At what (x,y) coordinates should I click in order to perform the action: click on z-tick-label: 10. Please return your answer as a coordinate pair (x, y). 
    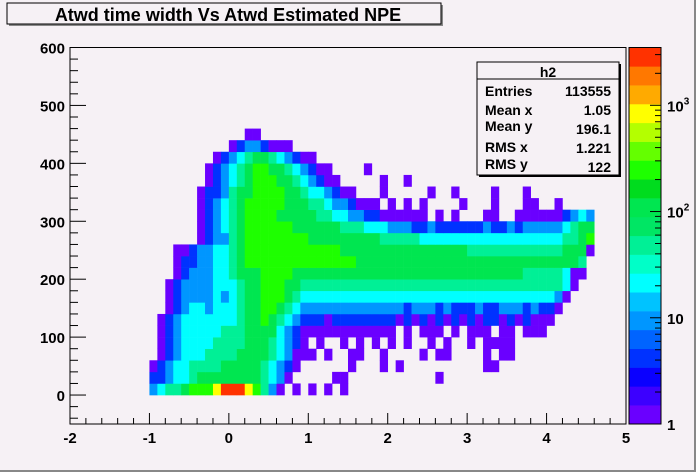
    Looking at the image, I should click on (675, 319).